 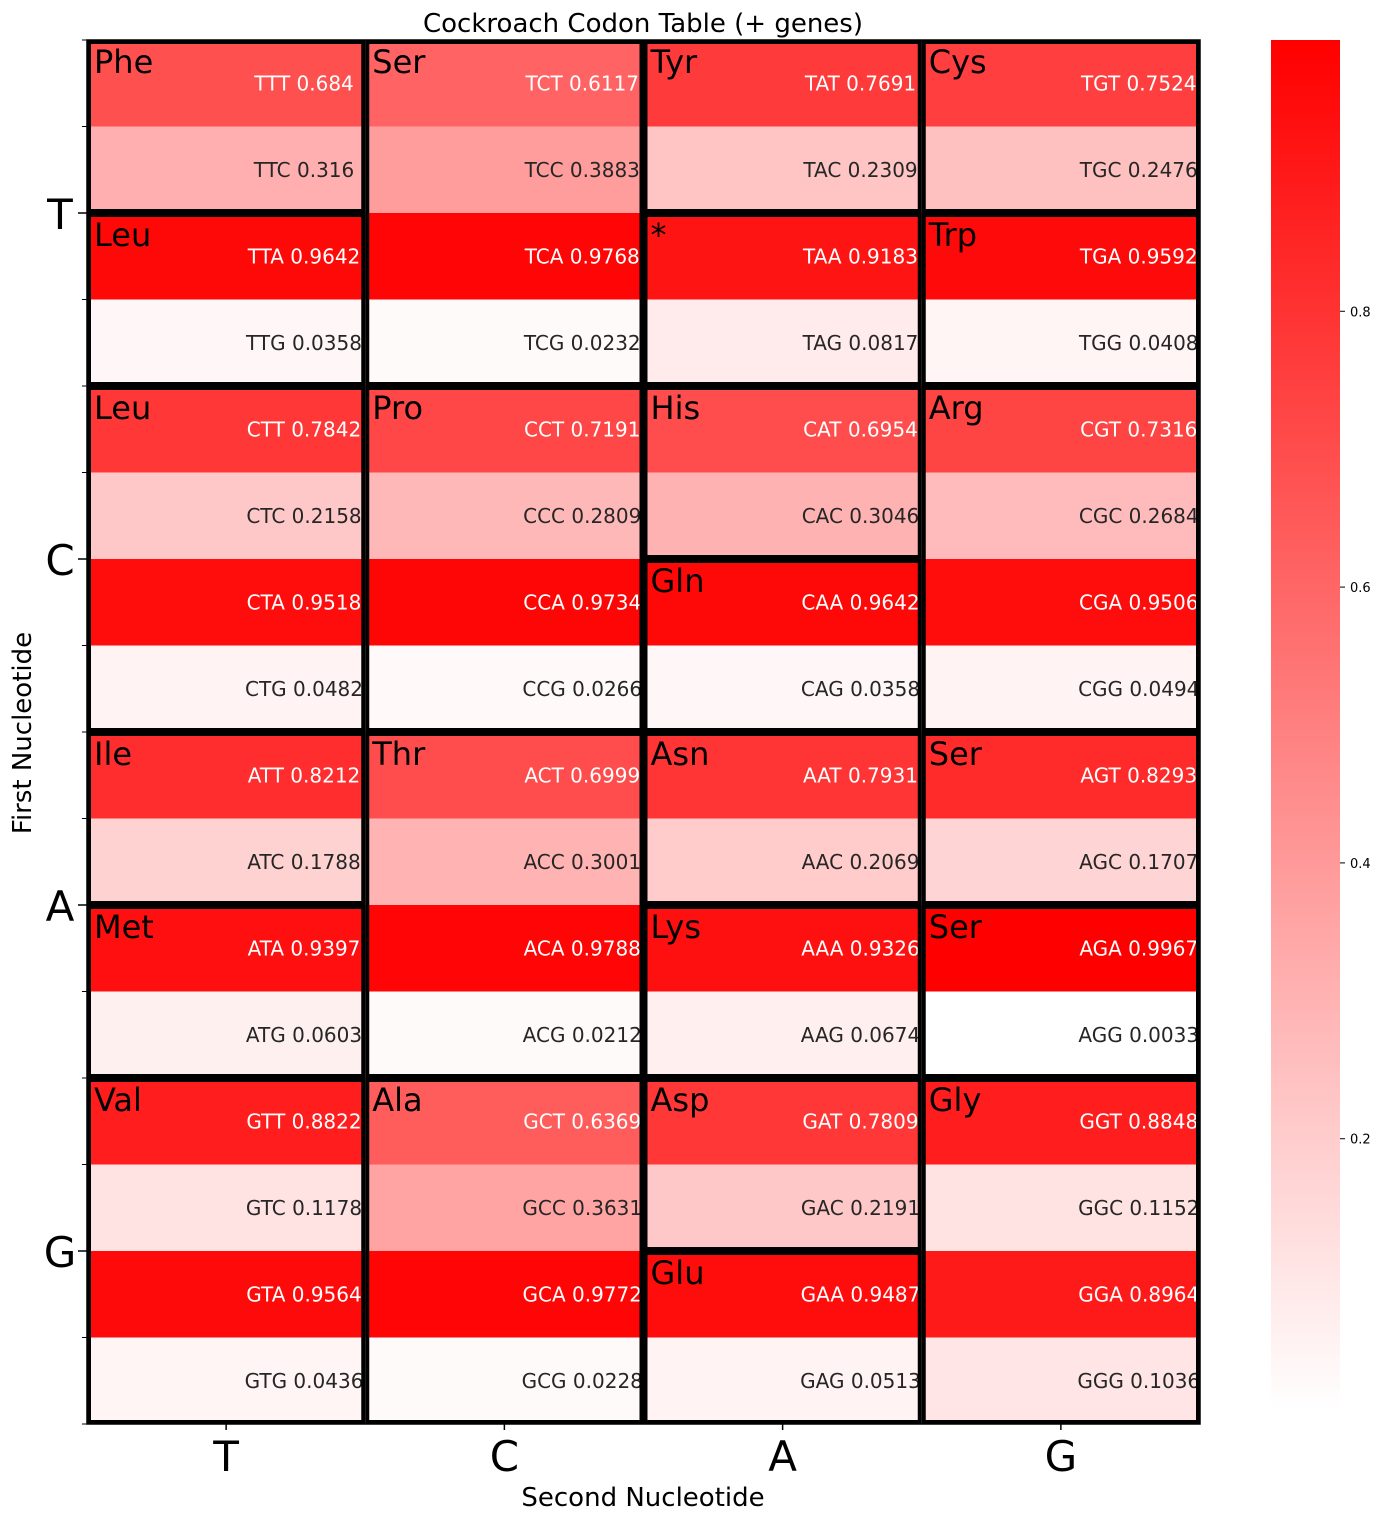 What do you see at coordinates (303, 1121) in the screenshot?
I see `cell-value-label: GTT 0.8822` at bounding box center [303, 1121].